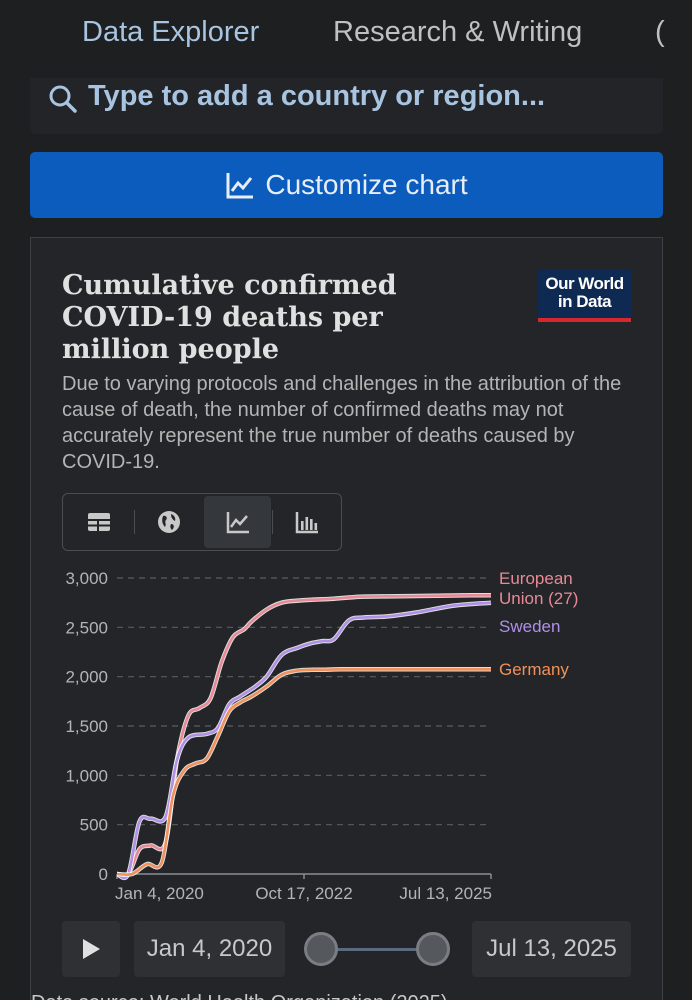 This screenshot has height=1000, width=692. Describe the element at coordinates (458, 32) in the screenshot. I see `nav-tab-research-writing: Research & Writing` at that location.